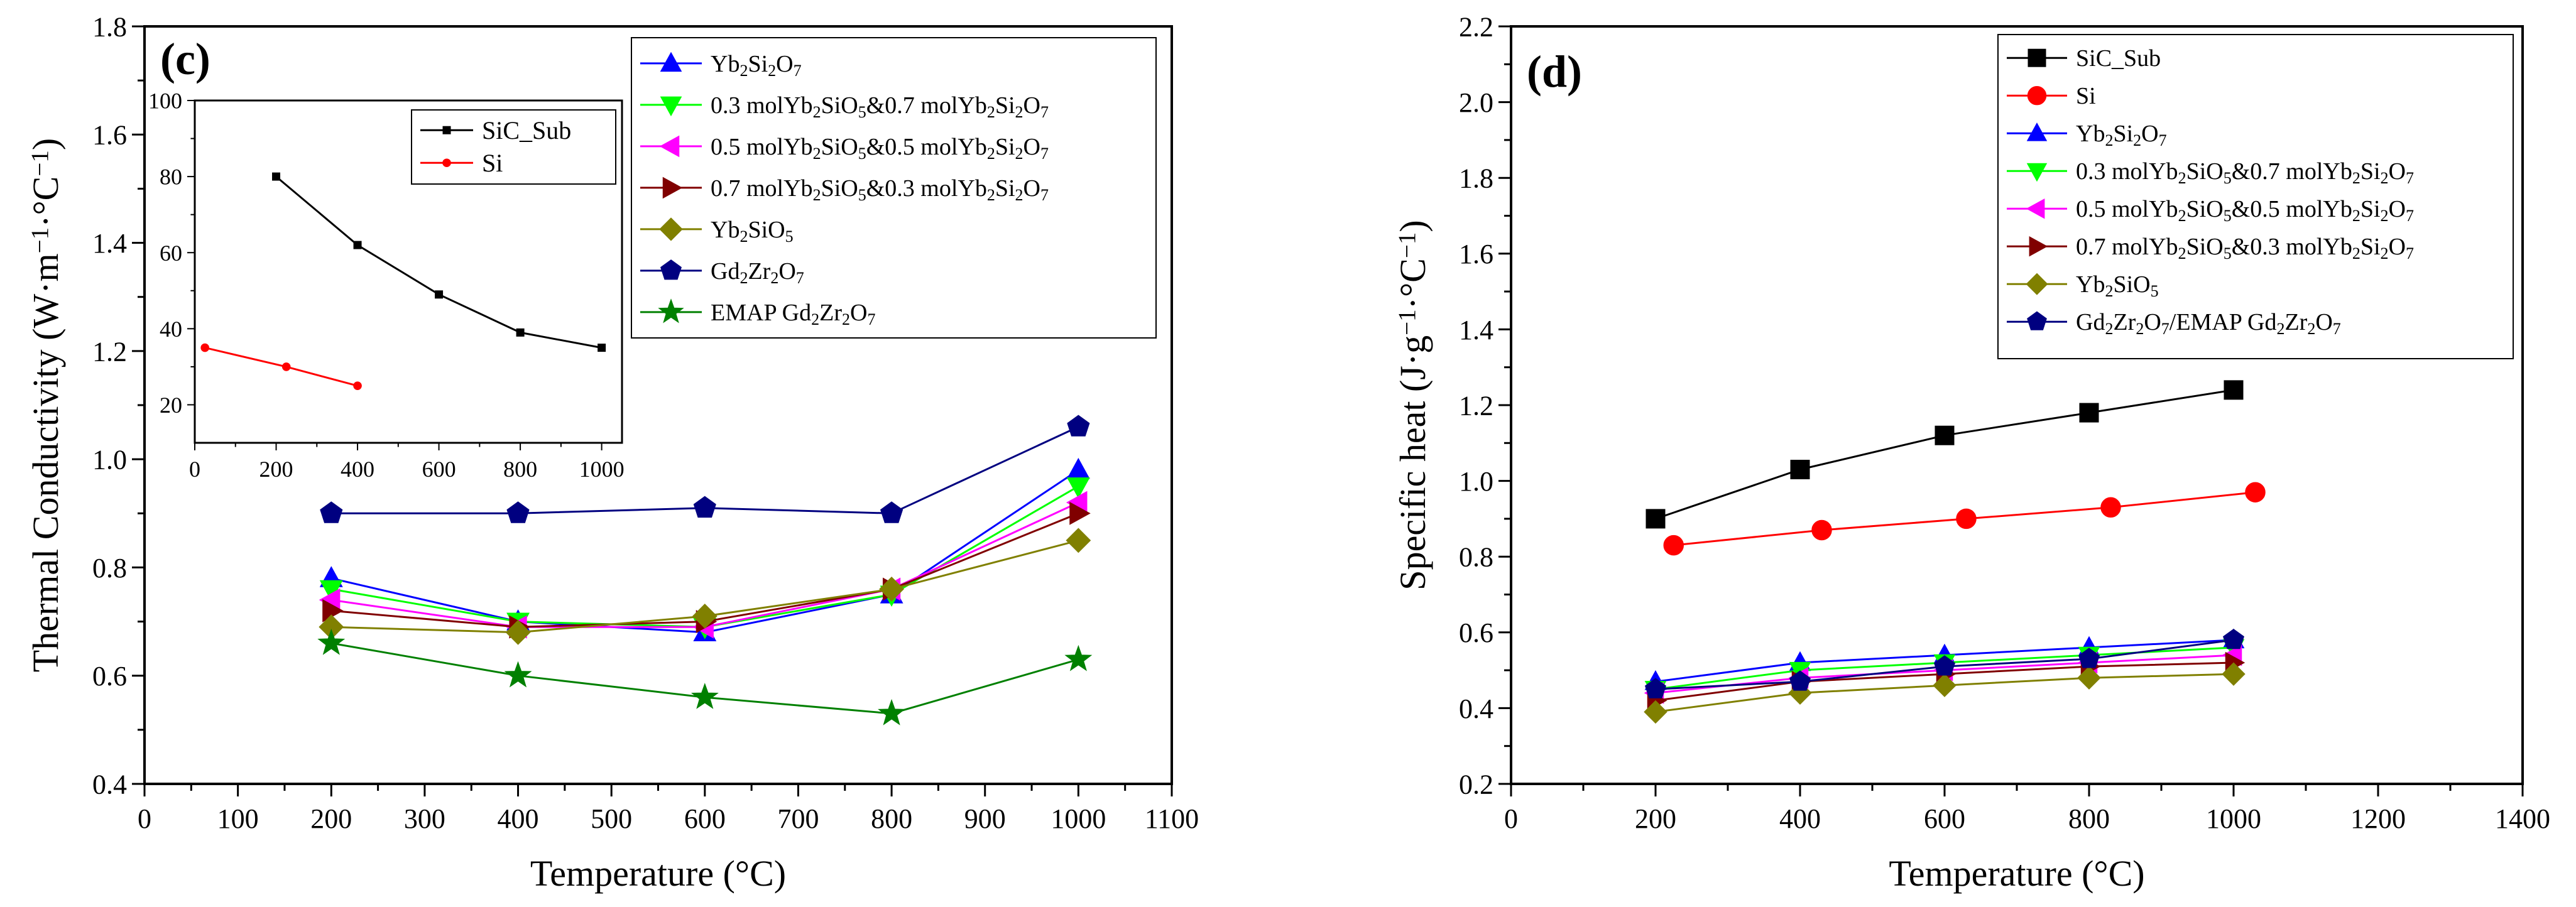 The image size is (2576, 907). Describe the element at coordinates (1511, 819) in the screenshot. I see `d-xtick-label: 0` at that location.